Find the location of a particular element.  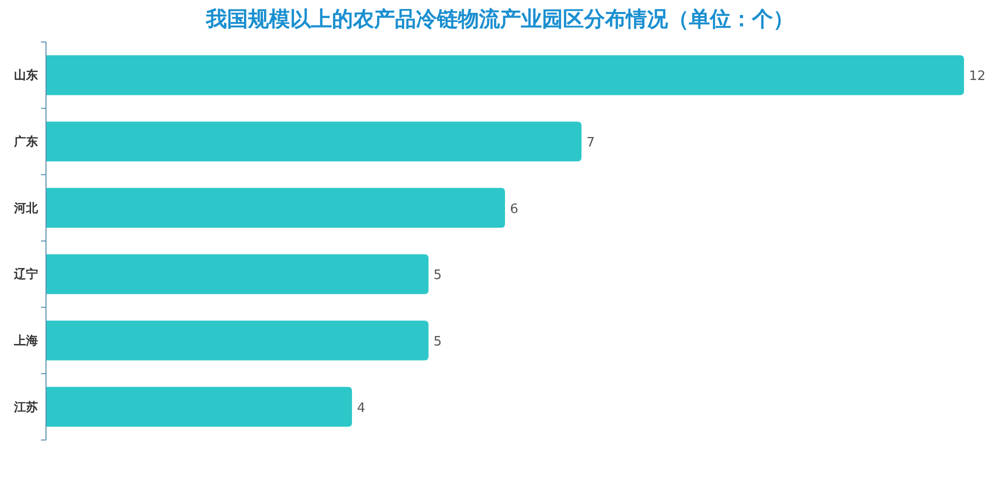

data-label: 7 is located at coordinates (590, 143).